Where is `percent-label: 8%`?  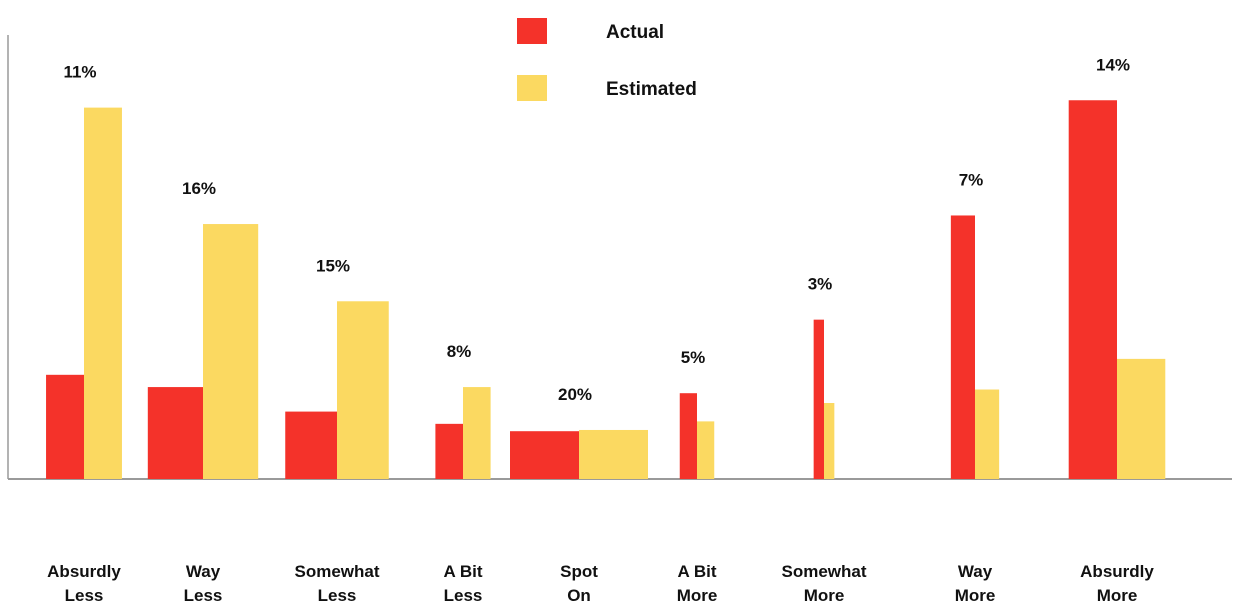
percent-label: 8% is located at coordinates (459, 351).